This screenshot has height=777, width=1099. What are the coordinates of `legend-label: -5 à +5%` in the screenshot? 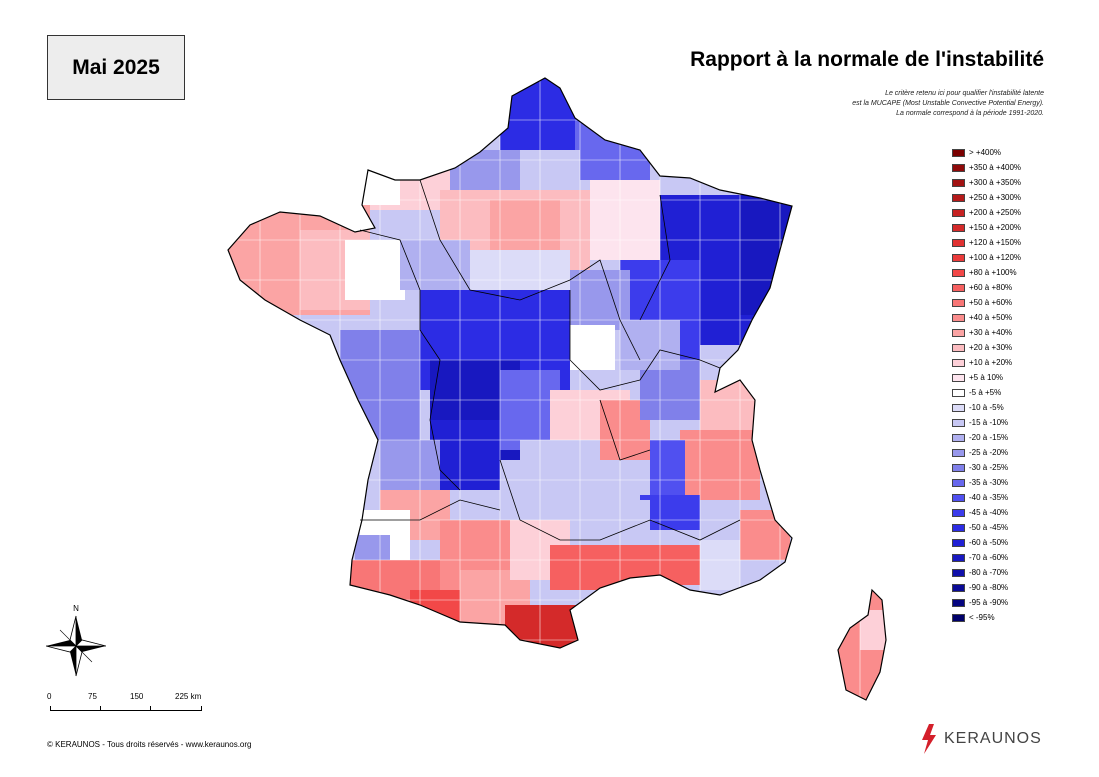 It's located at (985, 392).